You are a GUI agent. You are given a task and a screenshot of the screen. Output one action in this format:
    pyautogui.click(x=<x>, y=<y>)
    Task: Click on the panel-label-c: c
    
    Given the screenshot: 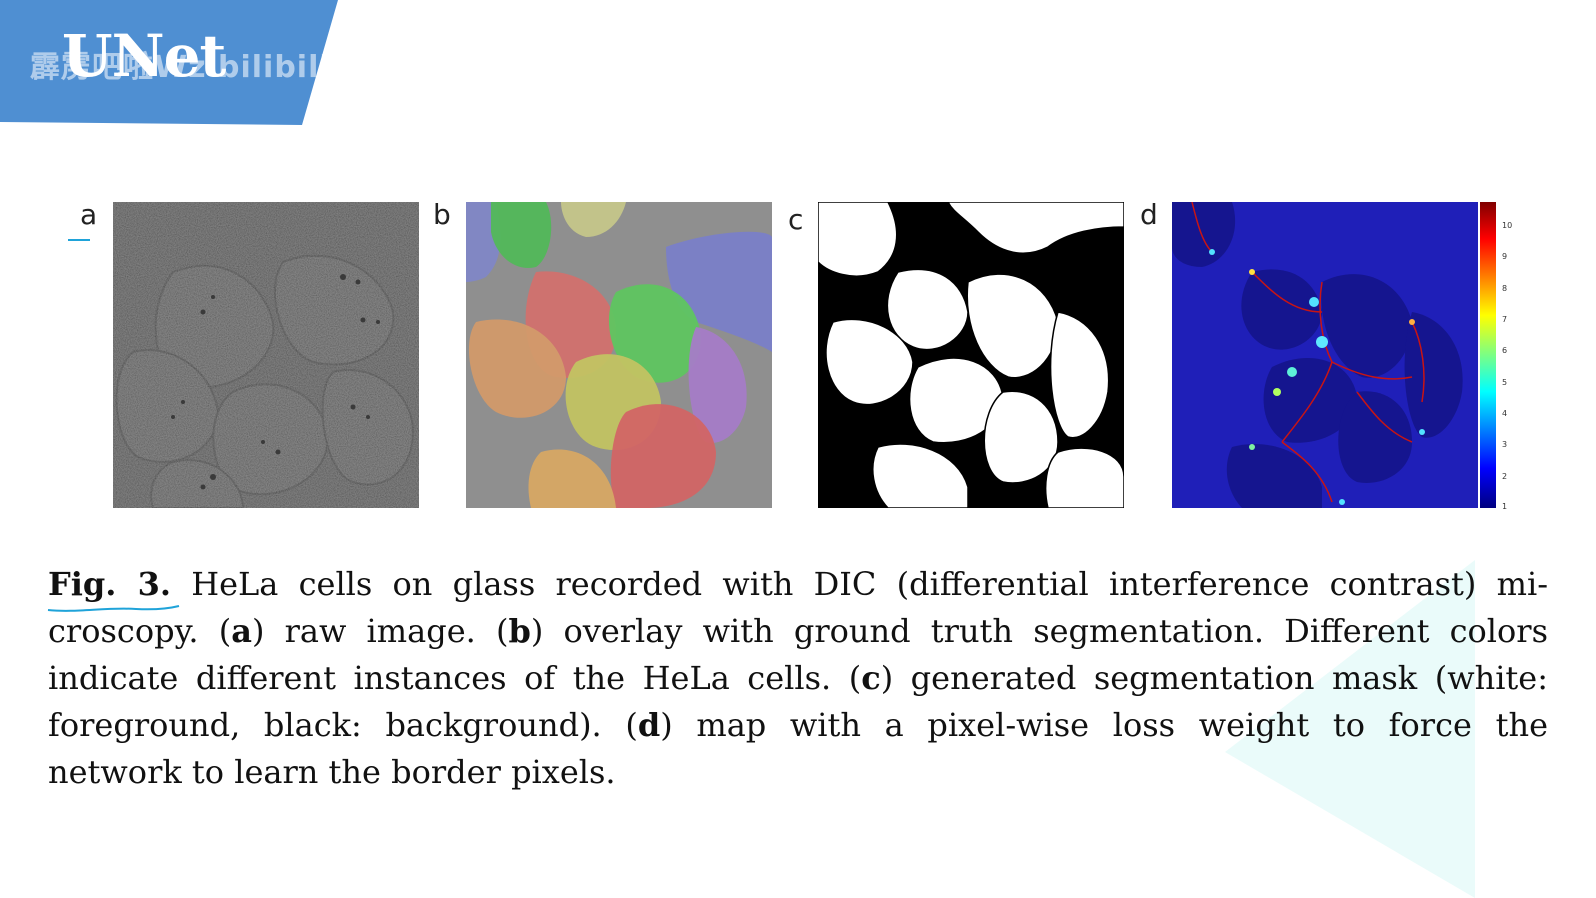 What is the action you would take?
    pyautogui.click(x=796, y=219)
    